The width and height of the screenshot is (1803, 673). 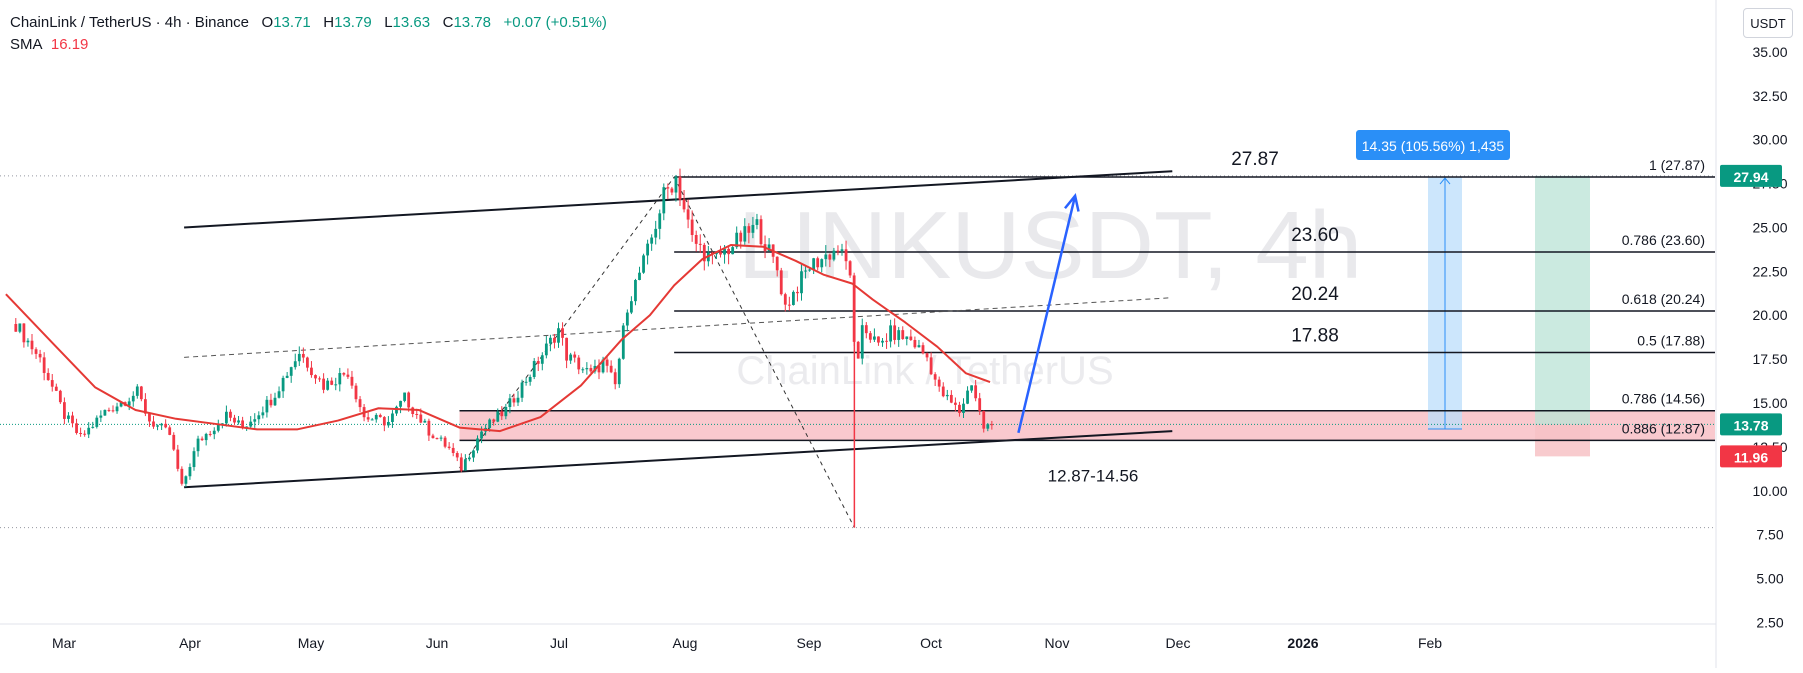 I want to click on annotation-channel-mid, so click(x=678, y=327).